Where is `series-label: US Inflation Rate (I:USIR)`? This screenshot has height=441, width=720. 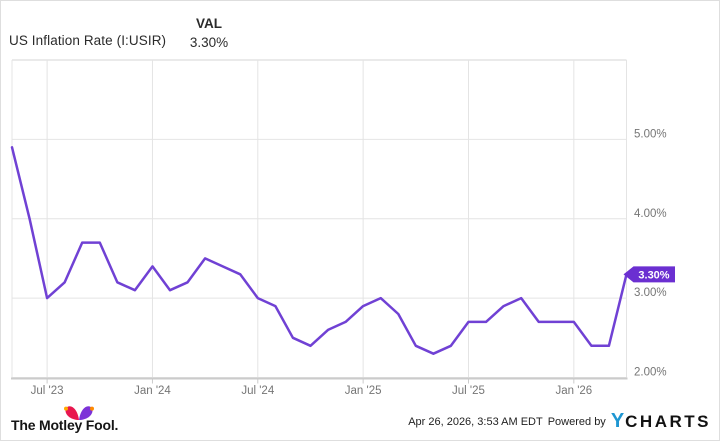 series-label: US Inflation Rate (I:USIR) is located at coordinates (88, 40).